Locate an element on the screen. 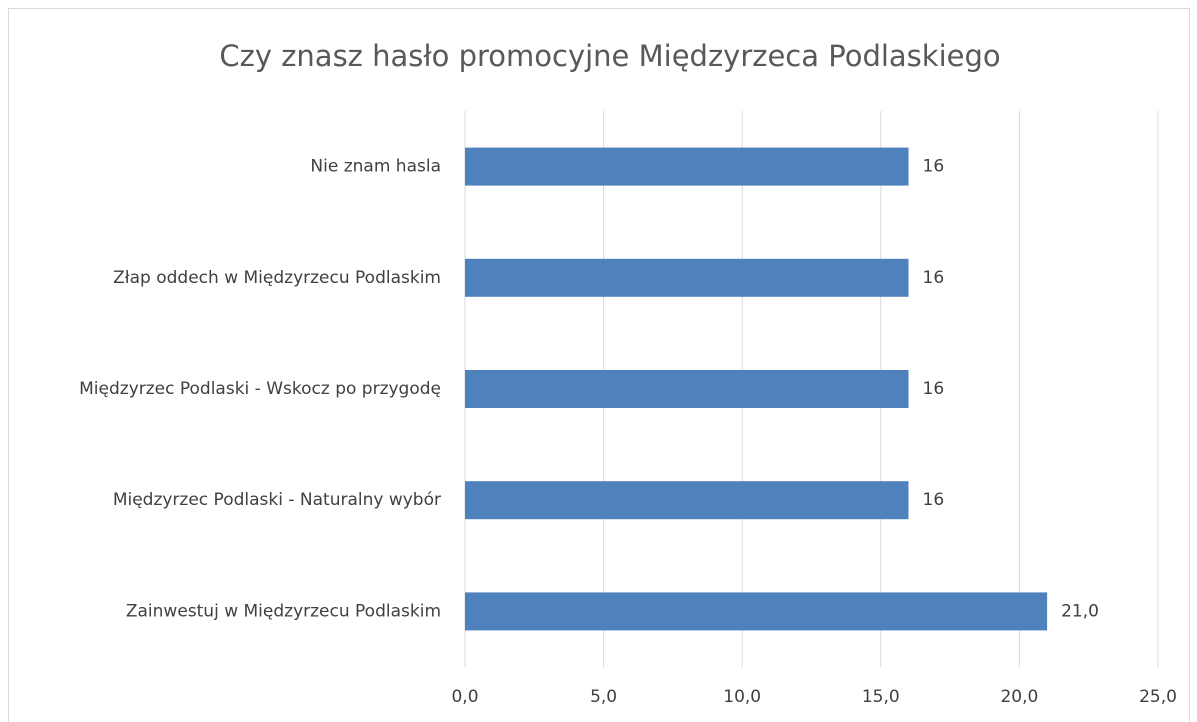 This screenshot has width=1197, height=722. x-tick-label: 10,0 is located at coordinates (742, 697).